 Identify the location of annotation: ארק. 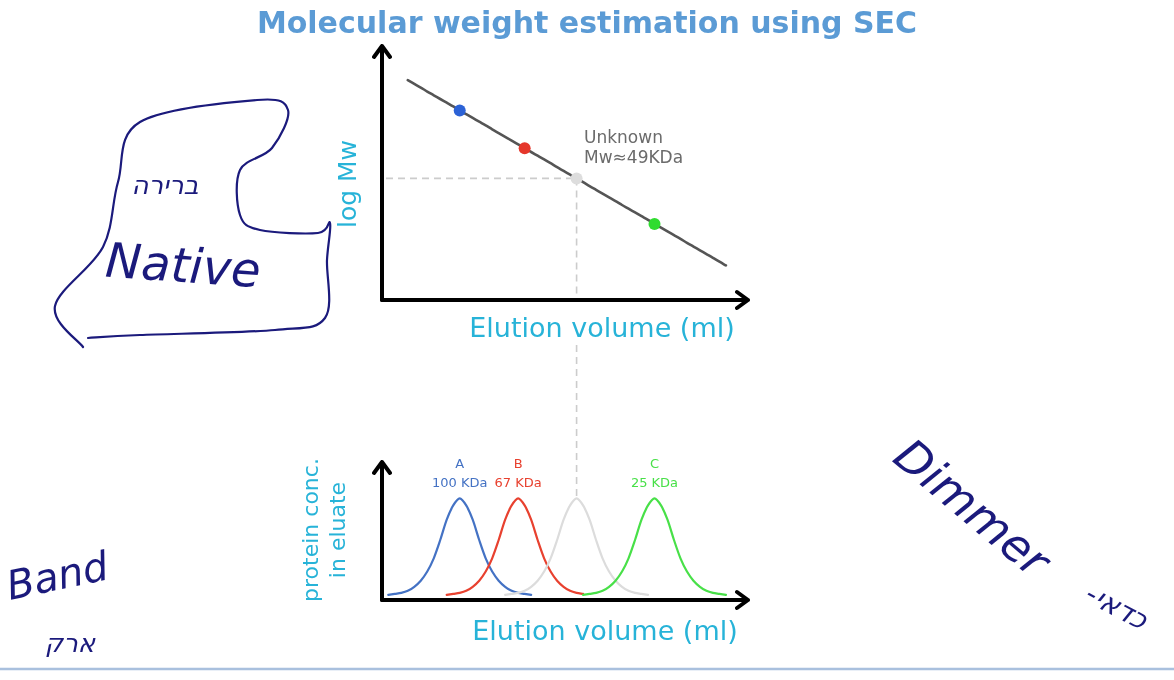
(70, 643).